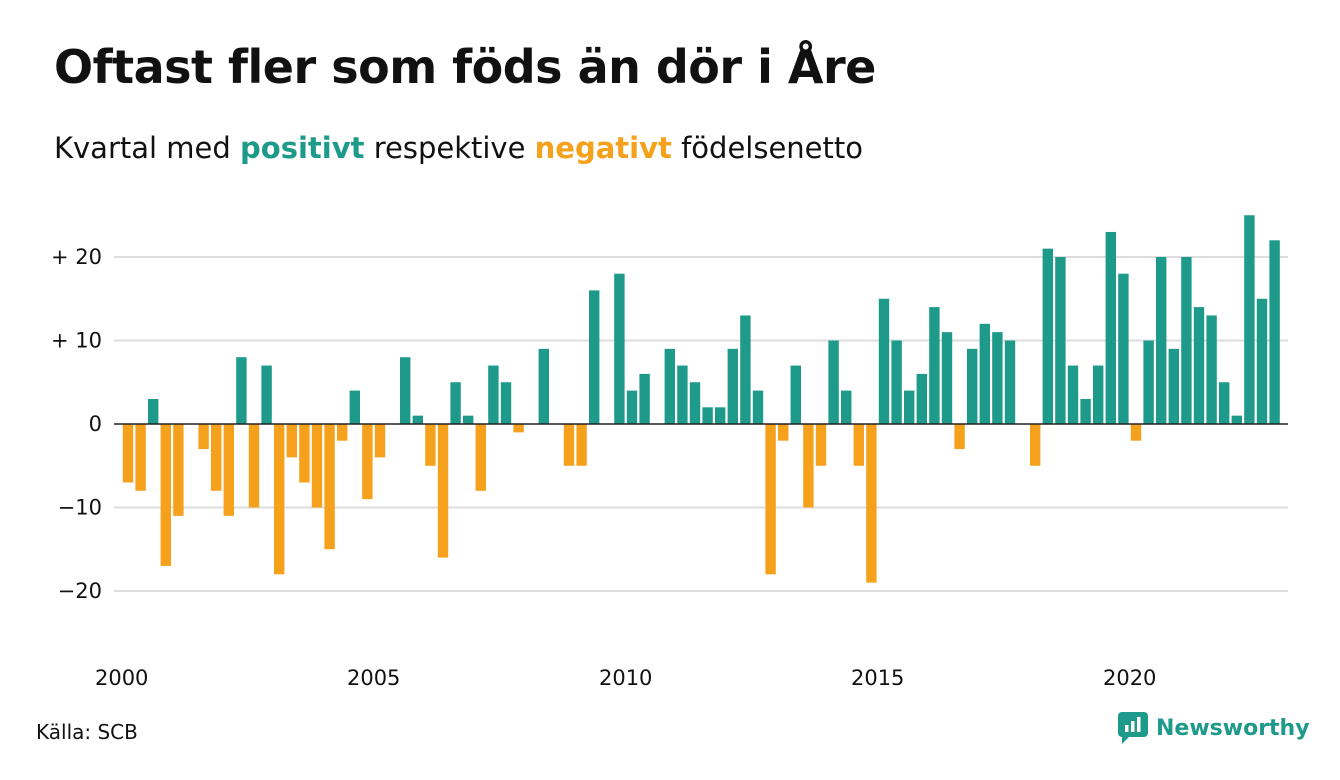 The width and height of the screenshot is (1340, 780). What do you see at coordinates (76, 341) in the screenshot?
I see `y-tick-label: + 10` at bounding box center [76, 341].